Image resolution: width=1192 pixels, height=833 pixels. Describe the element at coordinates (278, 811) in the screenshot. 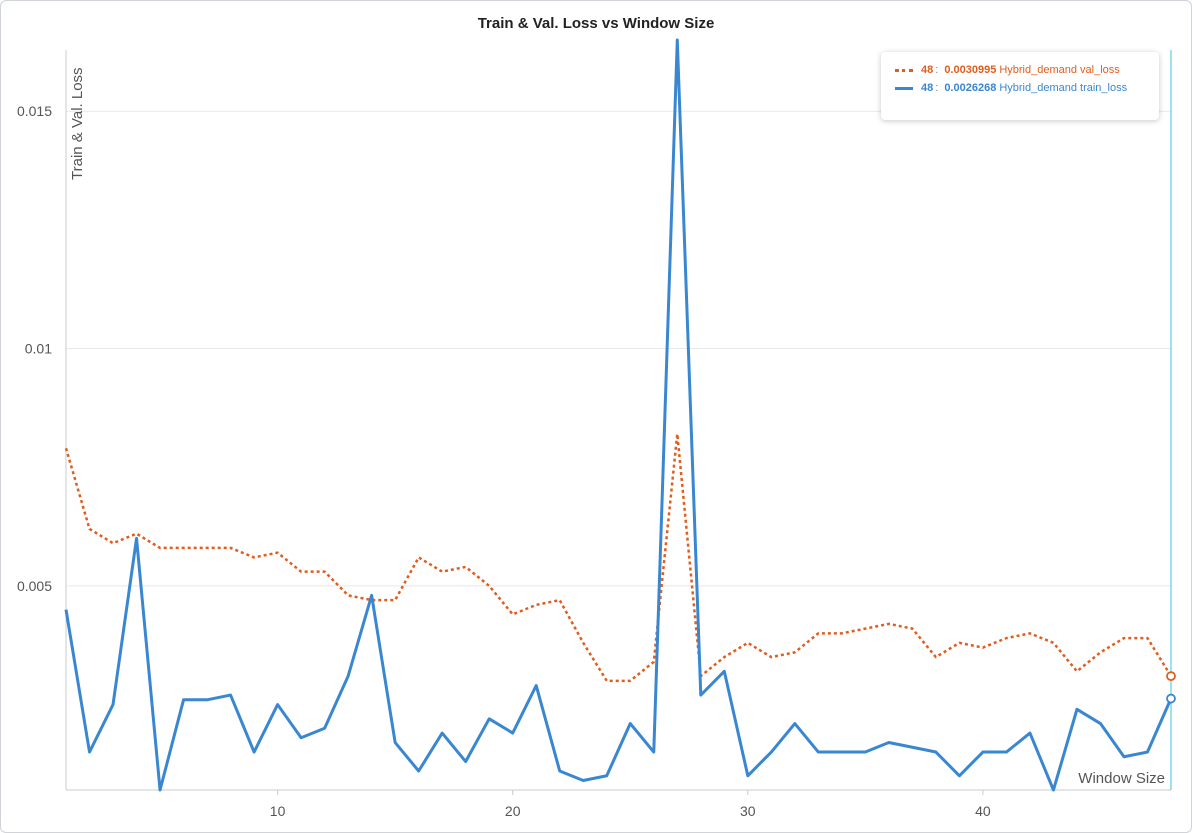

I see `x-tick-label: 10` at that location.